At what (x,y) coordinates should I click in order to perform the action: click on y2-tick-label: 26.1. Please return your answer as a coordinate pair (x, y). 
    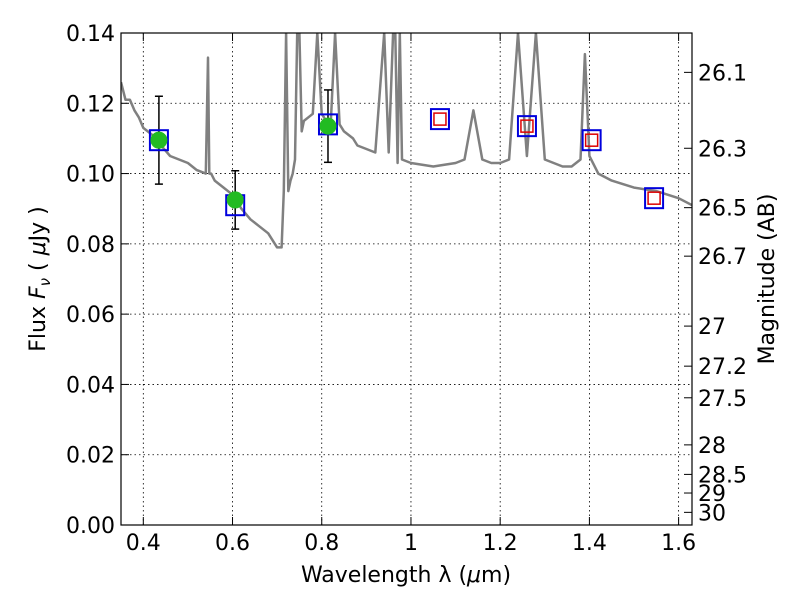
    Looking at the image, I should click on (722, 73).